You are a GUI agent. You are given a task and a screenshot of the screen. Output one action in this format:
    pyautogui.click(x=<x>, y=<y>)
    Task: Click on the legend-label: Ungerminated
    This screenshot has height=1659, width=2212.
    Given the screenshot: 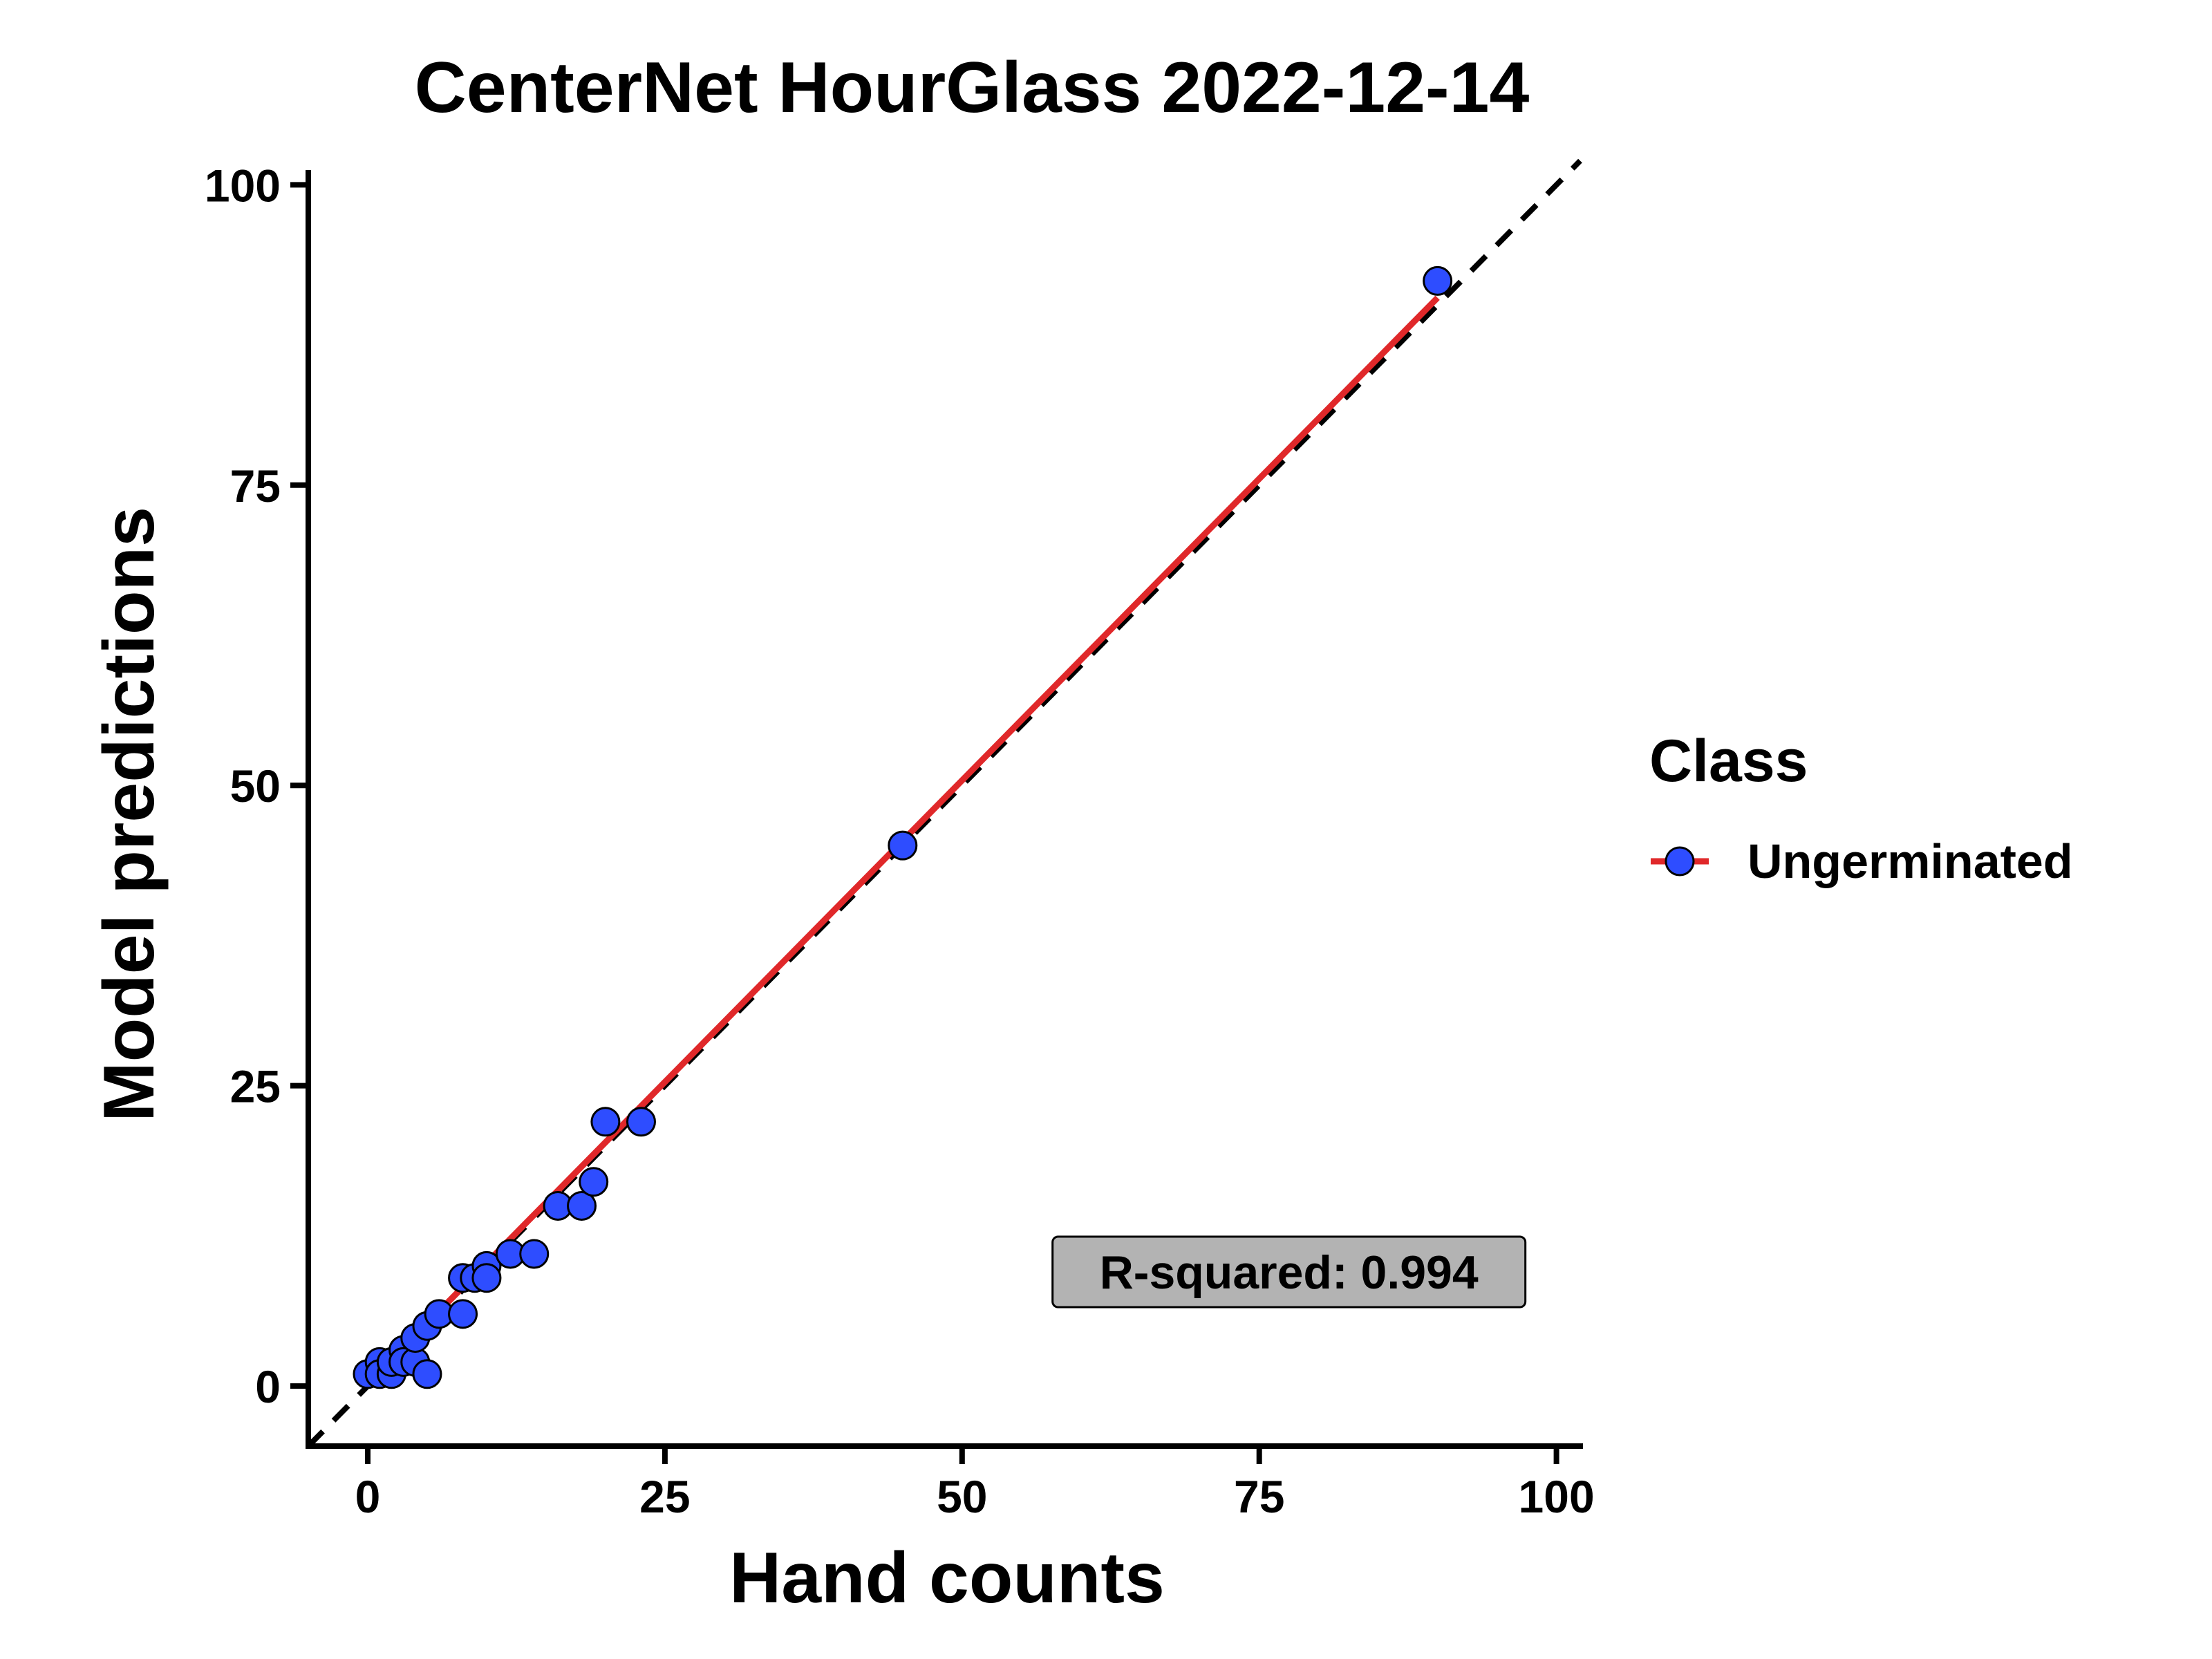 What is the action you would take?
    pyautogui.click(x=1910, y=861)
    